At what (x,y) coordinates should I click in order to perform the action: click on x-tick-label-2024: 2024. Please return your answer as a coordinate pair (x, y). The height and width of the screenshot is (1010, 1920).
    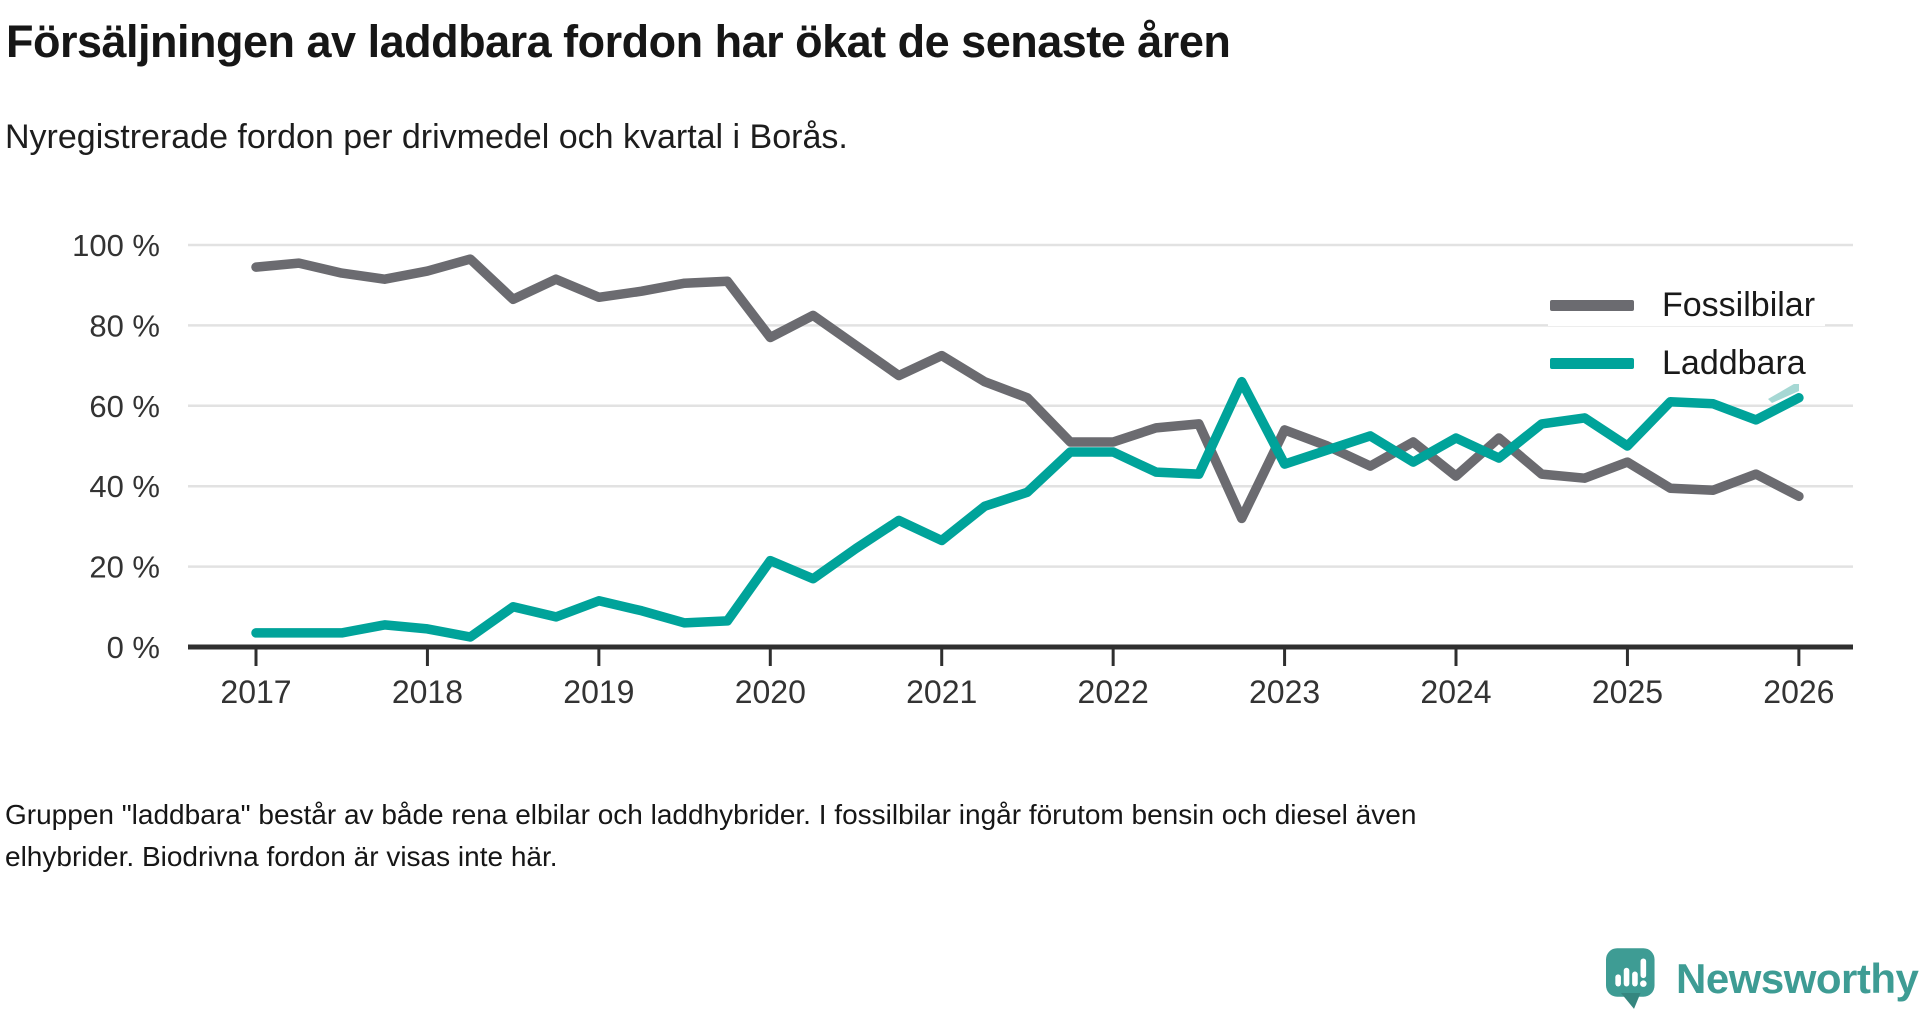
    Looking at the image, I should click on (1455, 692).